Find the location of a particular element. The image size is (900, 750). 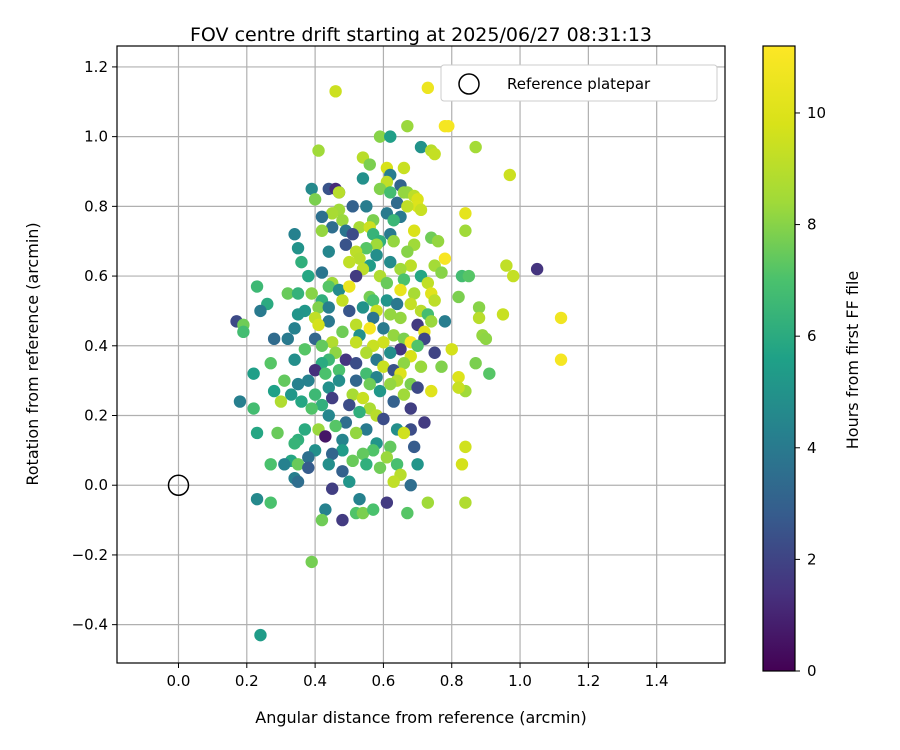

y-tick-label: 0.6 is located at coordinates (96, 276).